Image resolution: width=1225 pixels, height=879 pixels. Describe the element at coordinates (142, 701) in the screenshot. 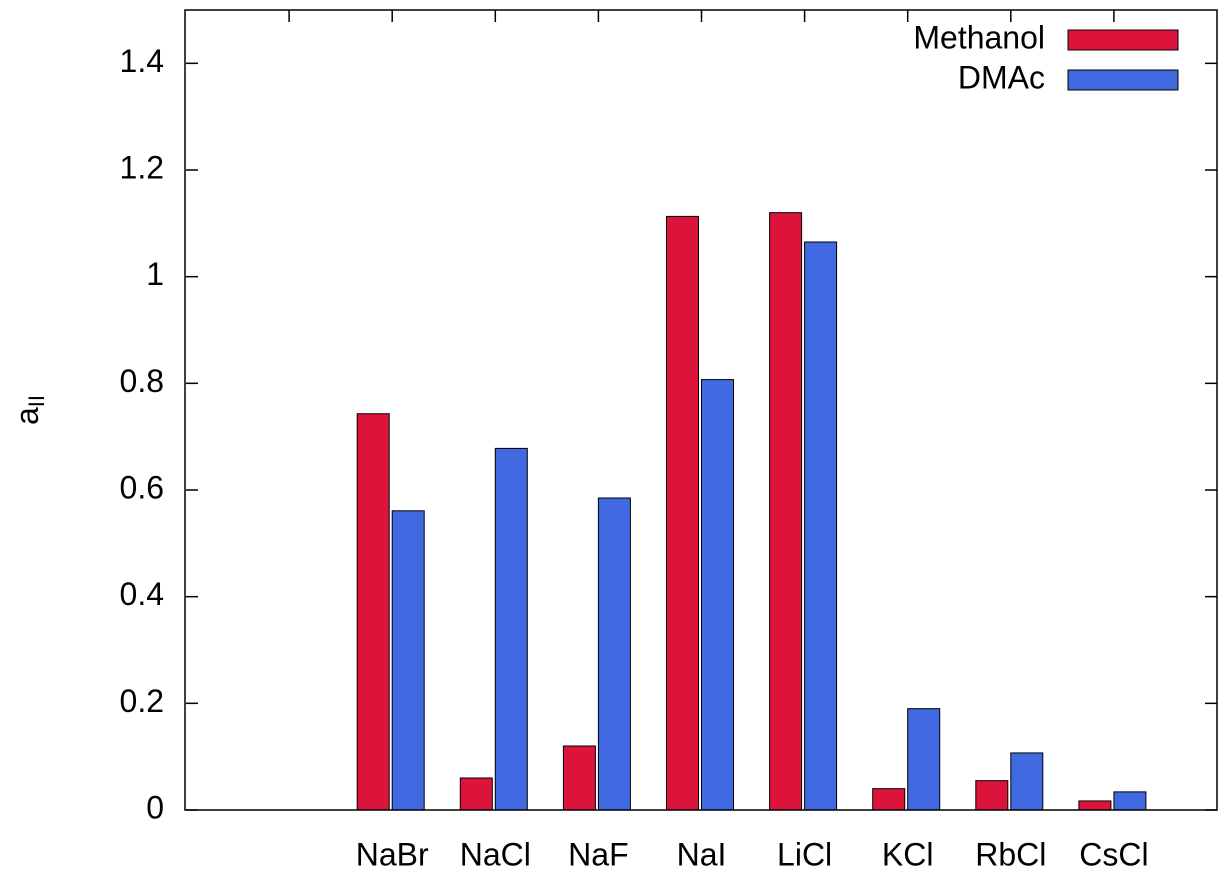

I see `y-tick-label: 0.2` at that location.